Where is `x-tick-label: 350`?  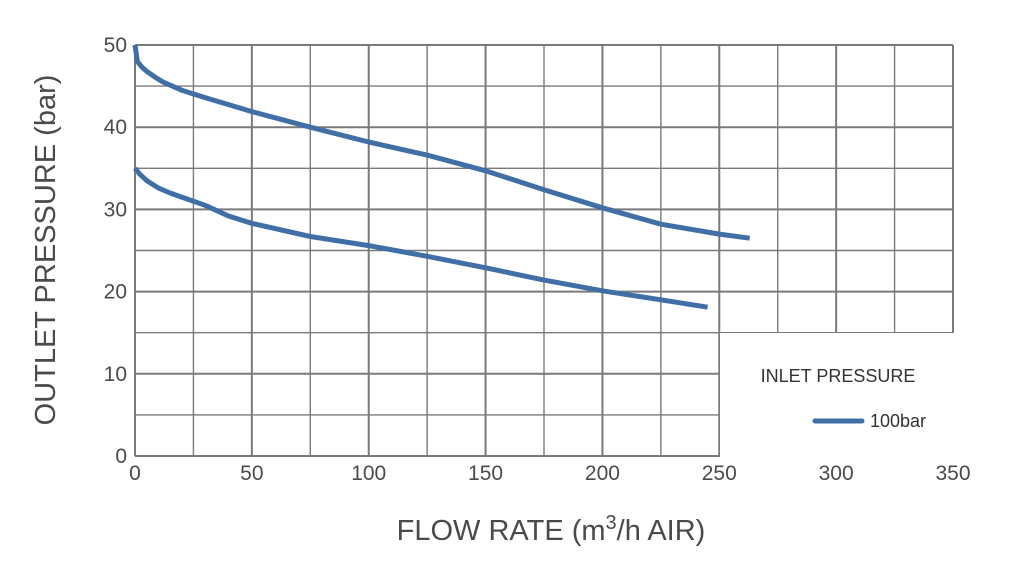
x-tick-label: 350 is located at coordinates (952, 473).